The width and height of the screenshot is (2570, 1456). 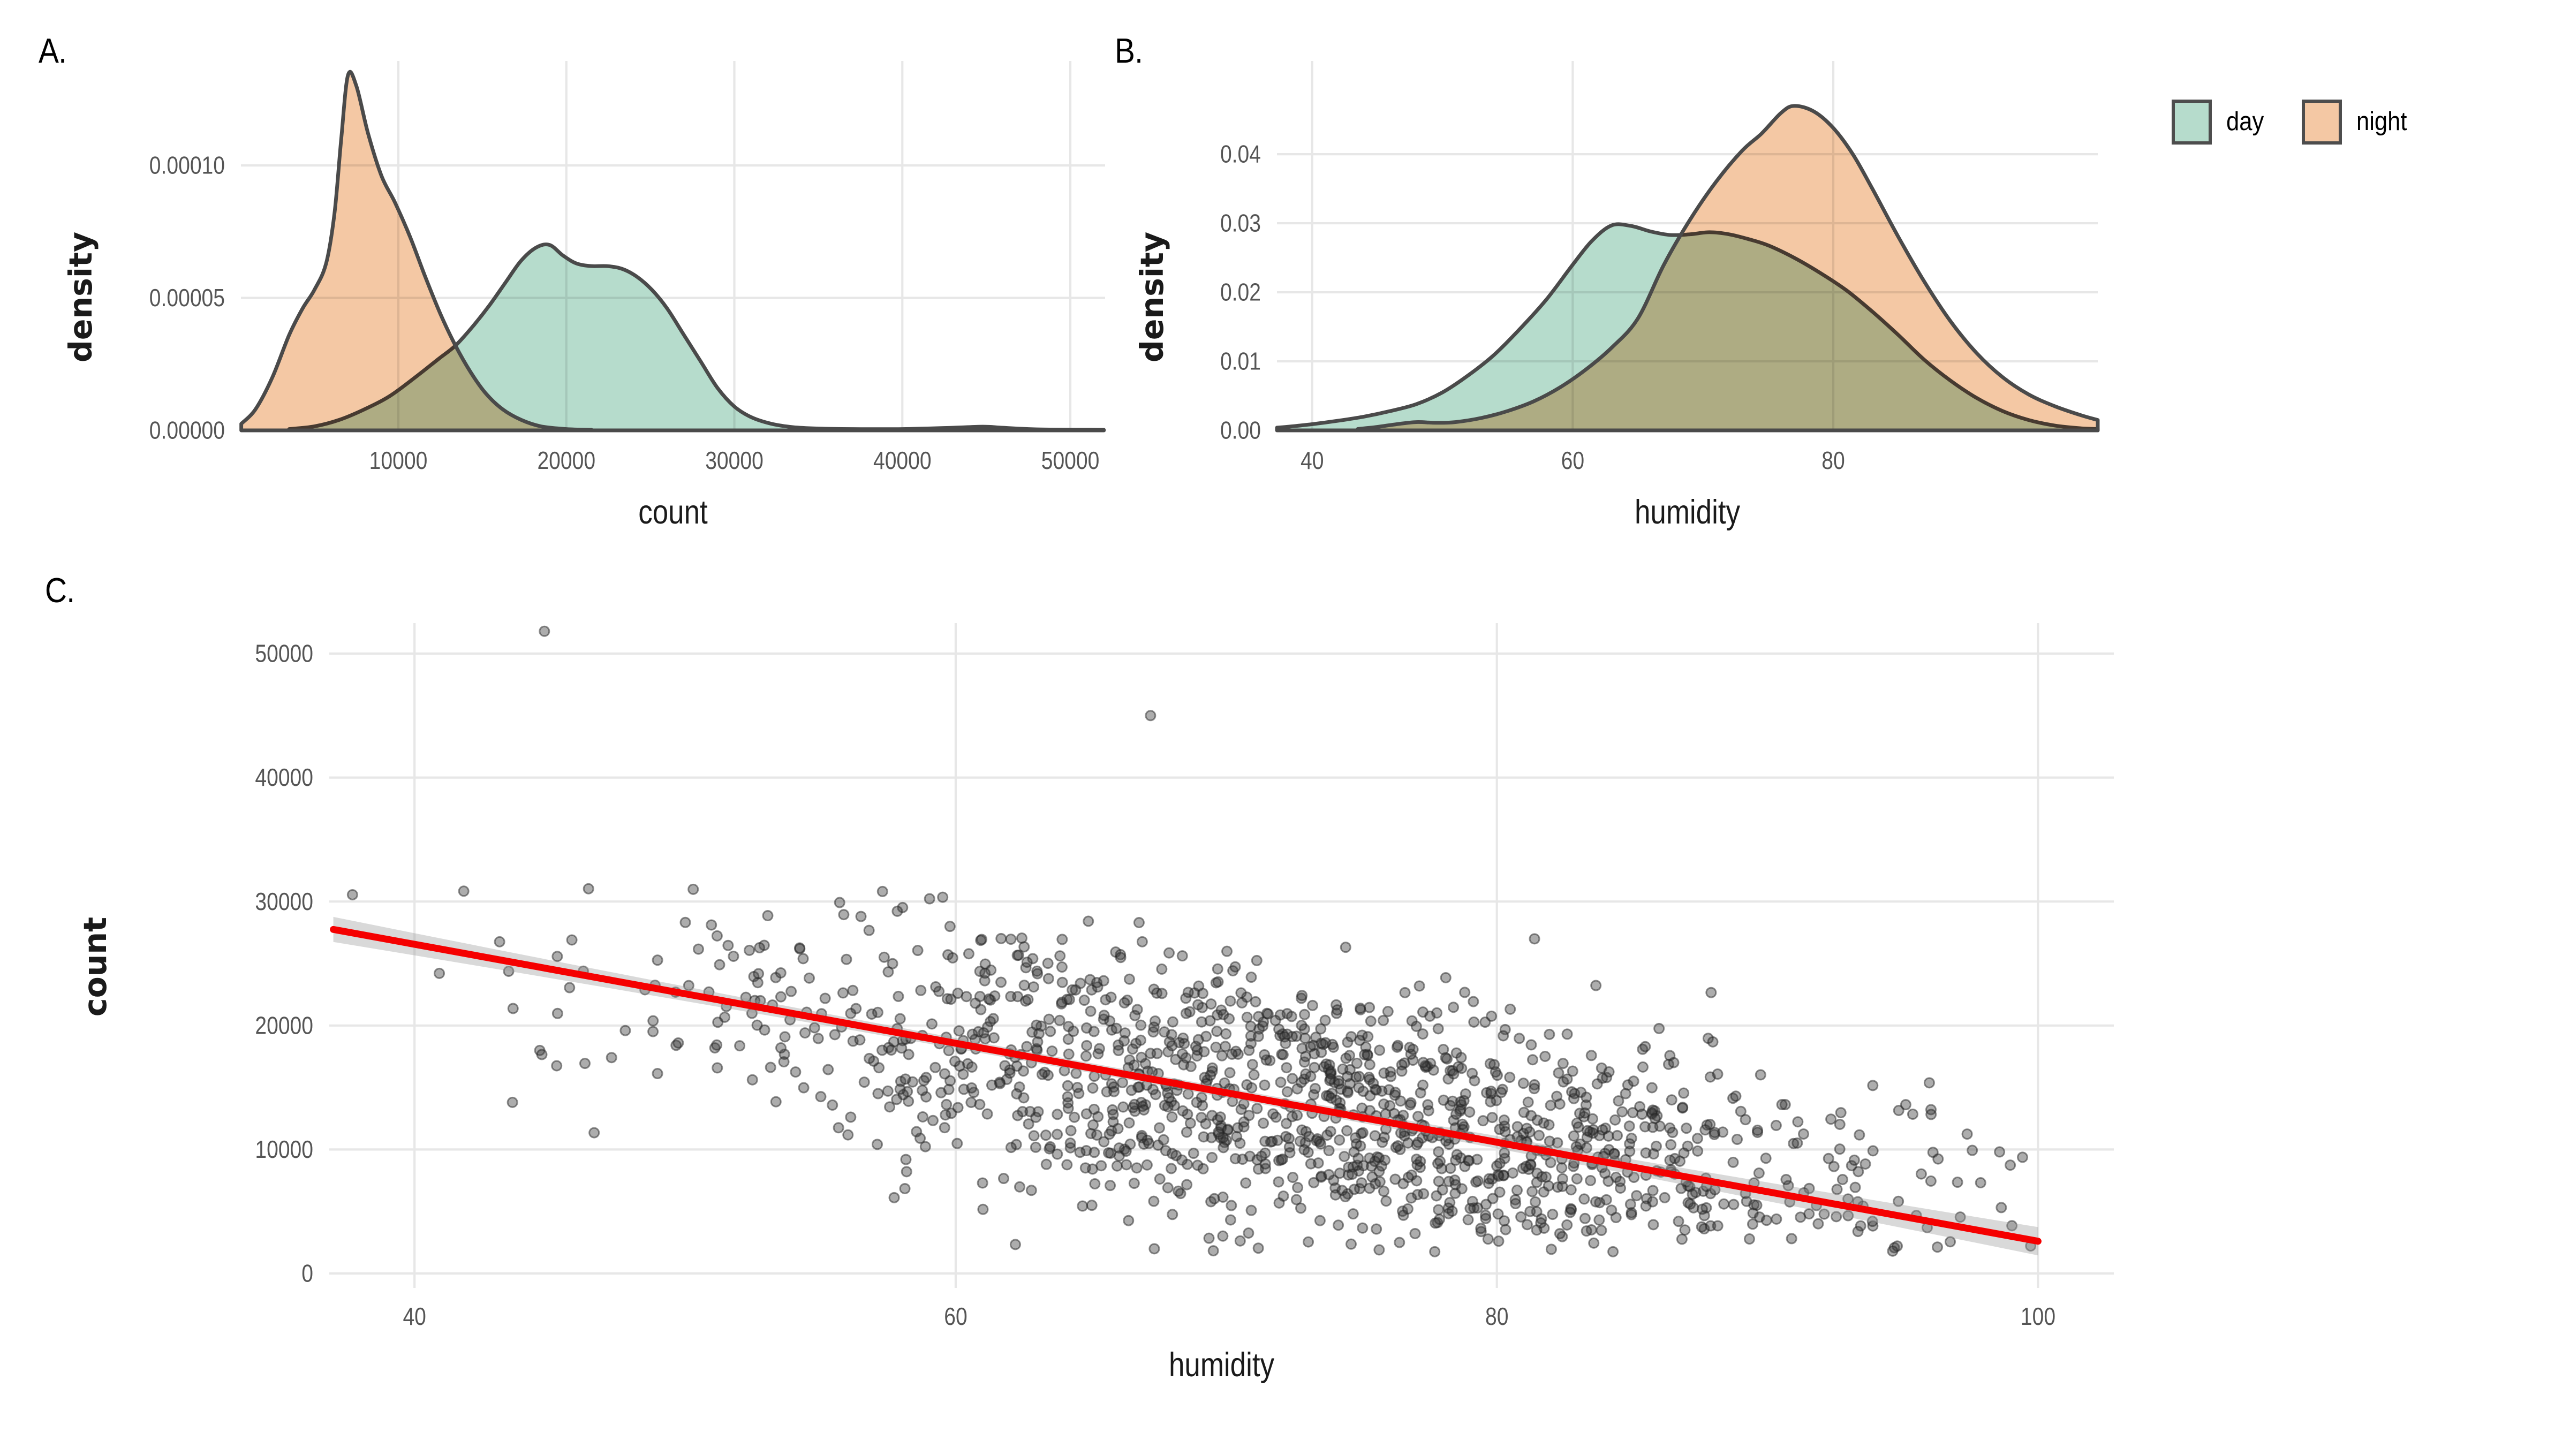 What do you see at coordinates (1572, 460) in the screenshot?
I see `x-tick-label: 60` at bounding box center [1572, 460].